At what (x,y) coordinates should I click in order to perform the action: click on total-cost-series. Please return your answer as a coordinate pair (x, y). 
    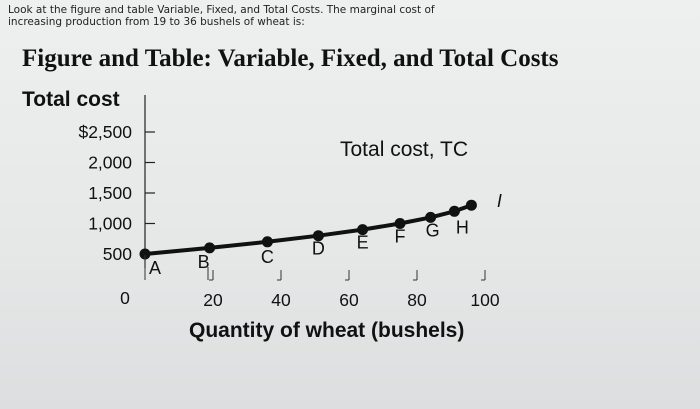
    Looking at the image, I should click on (308, 229).